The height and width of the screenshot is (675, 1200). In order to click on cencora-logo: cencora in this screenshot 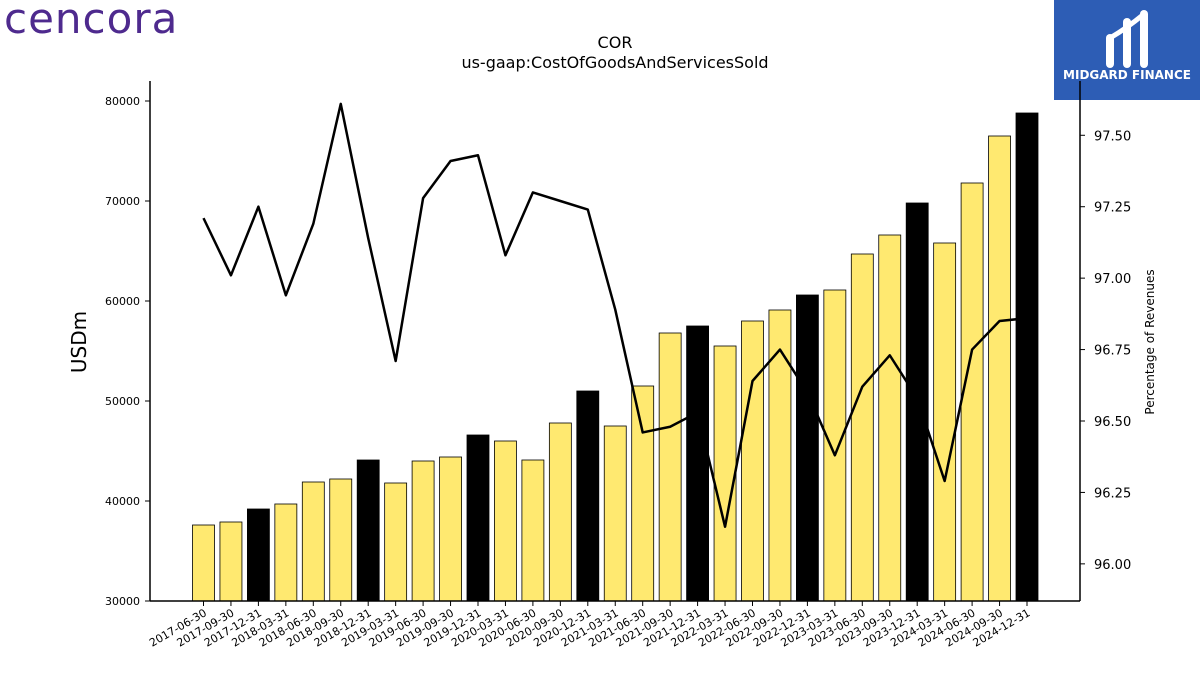, I will do `click(91, 21)`.